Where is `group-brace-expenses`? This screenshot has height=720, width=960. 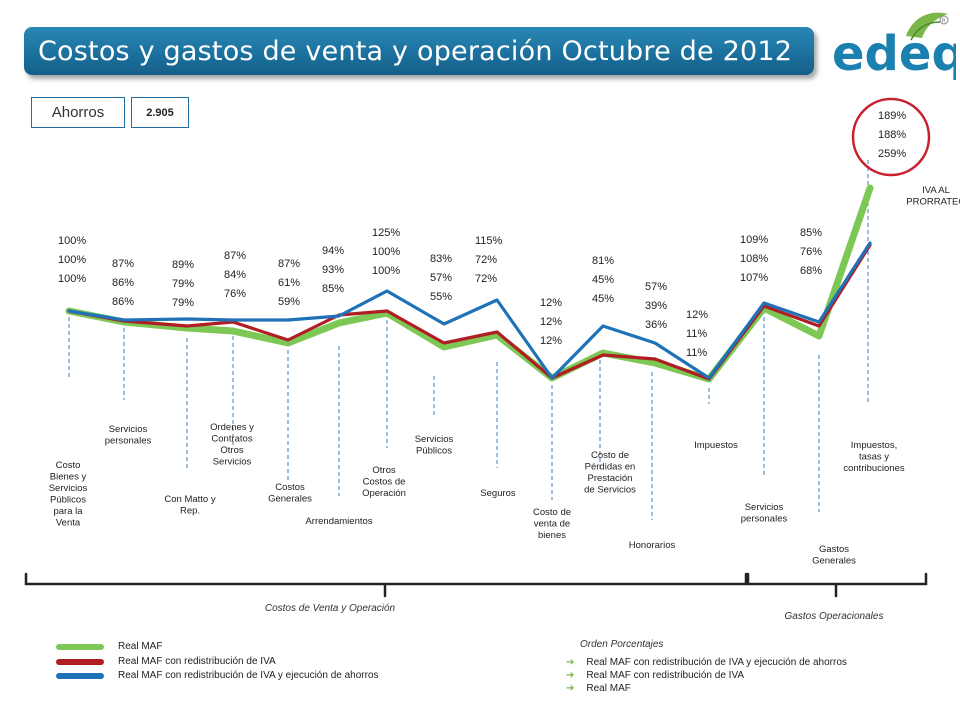 group-brace-expenses is located at coordinates (837, 585).